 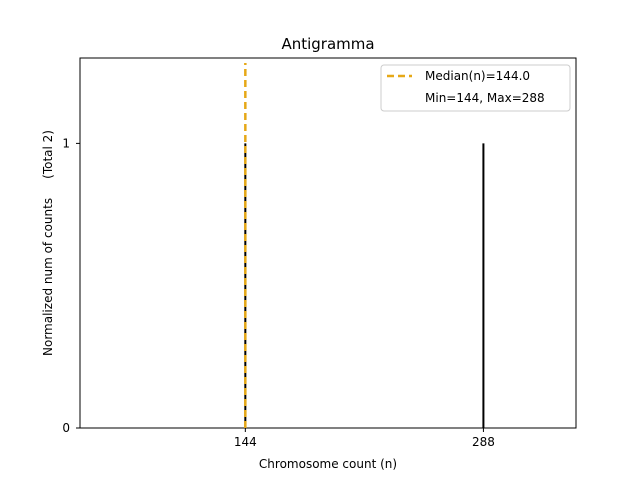 I want to click on x-ticks: 144 288, so click(x=364, y=438).